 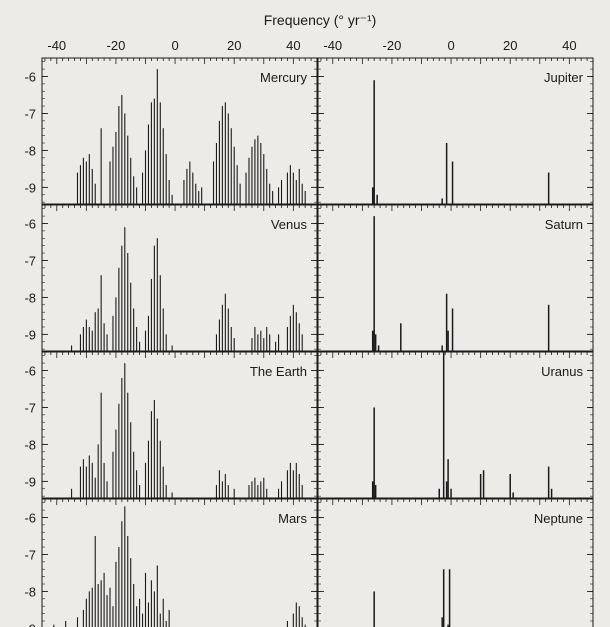 I want to click on panel-the-earth: -6 -7 -8 -9 The Earth, so click(x=171, y=425).